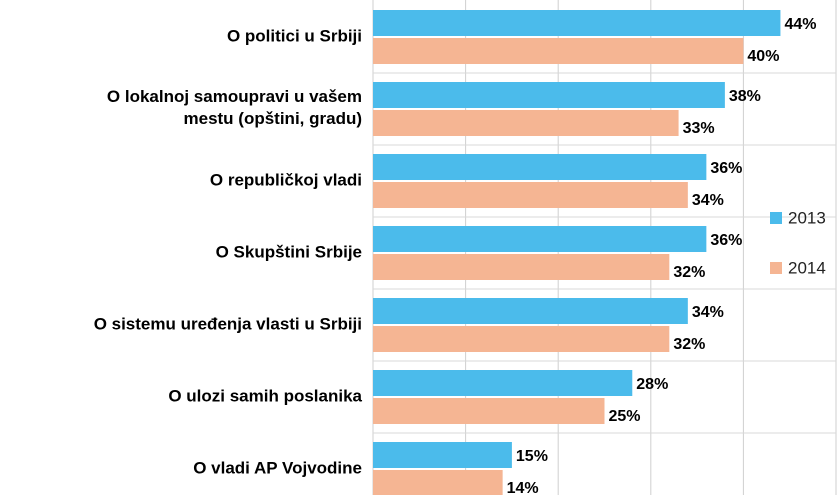  I want to click on value-label: 14%, so click(523, 487).